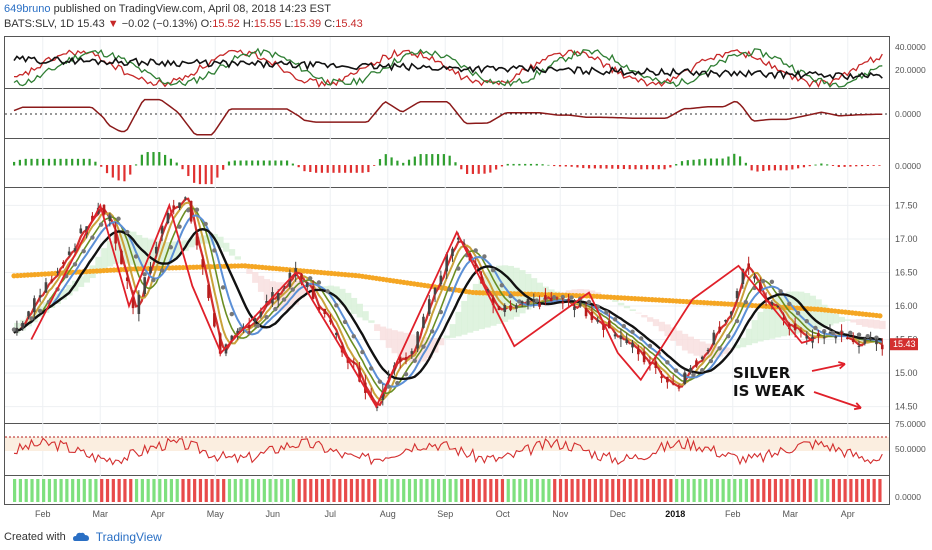  I want to click on close-value: 15.43, so click(349, 24).